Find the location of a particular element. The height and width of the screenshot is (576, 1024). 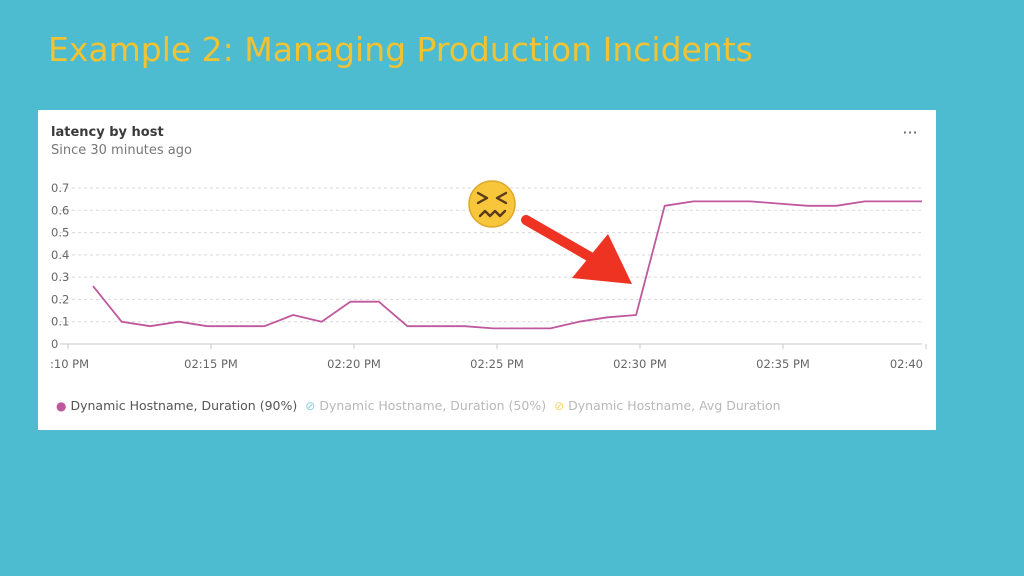

y-tick-label: 0.1 is located at coordinates (60, 322).